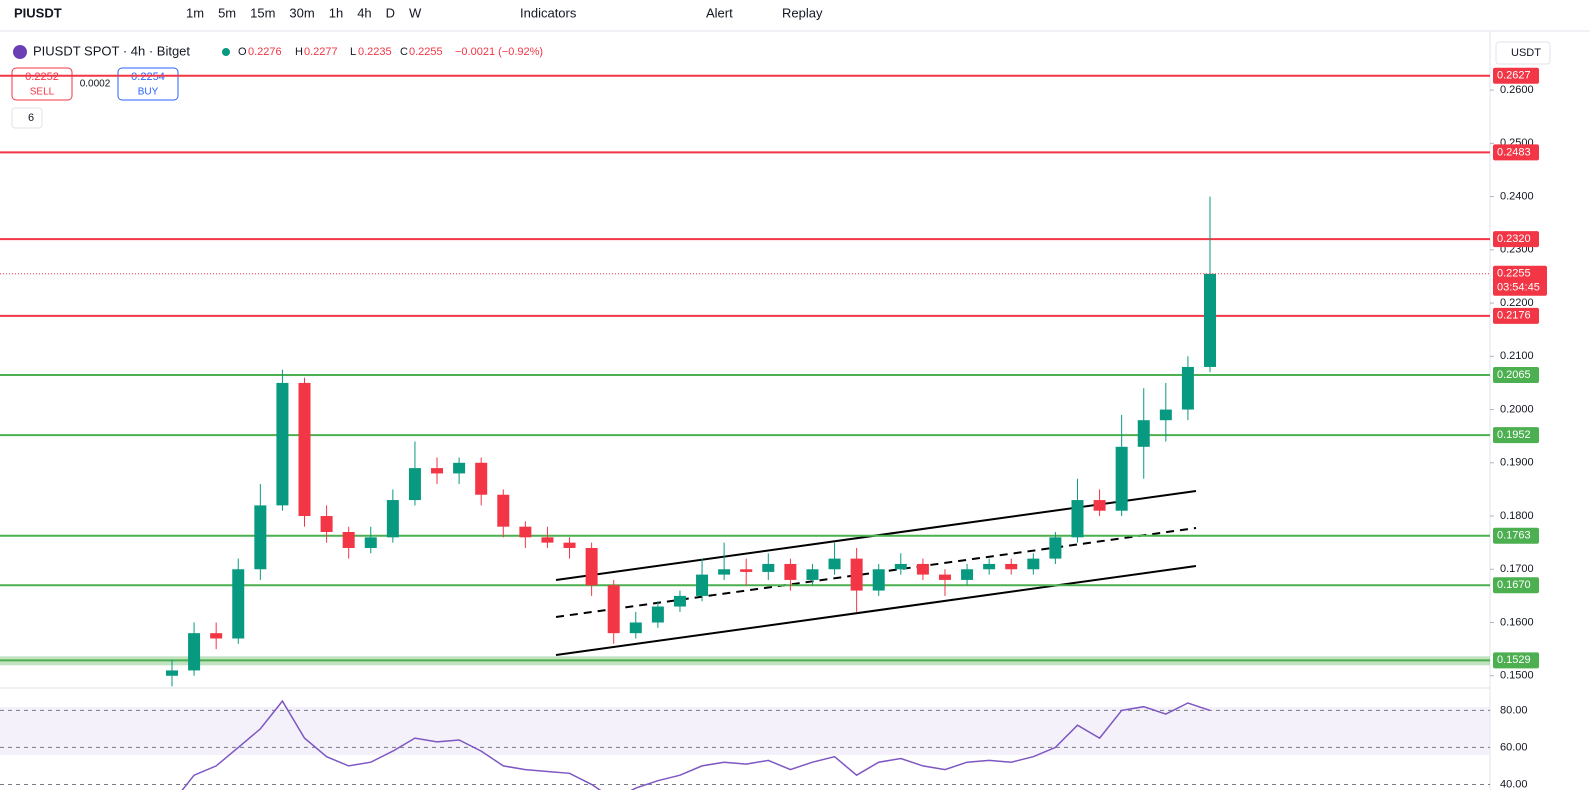 The image size is (1590, 790). Describe the element at coordinates (404, 52) in the screenshot. I see `close-label: C` at that location.